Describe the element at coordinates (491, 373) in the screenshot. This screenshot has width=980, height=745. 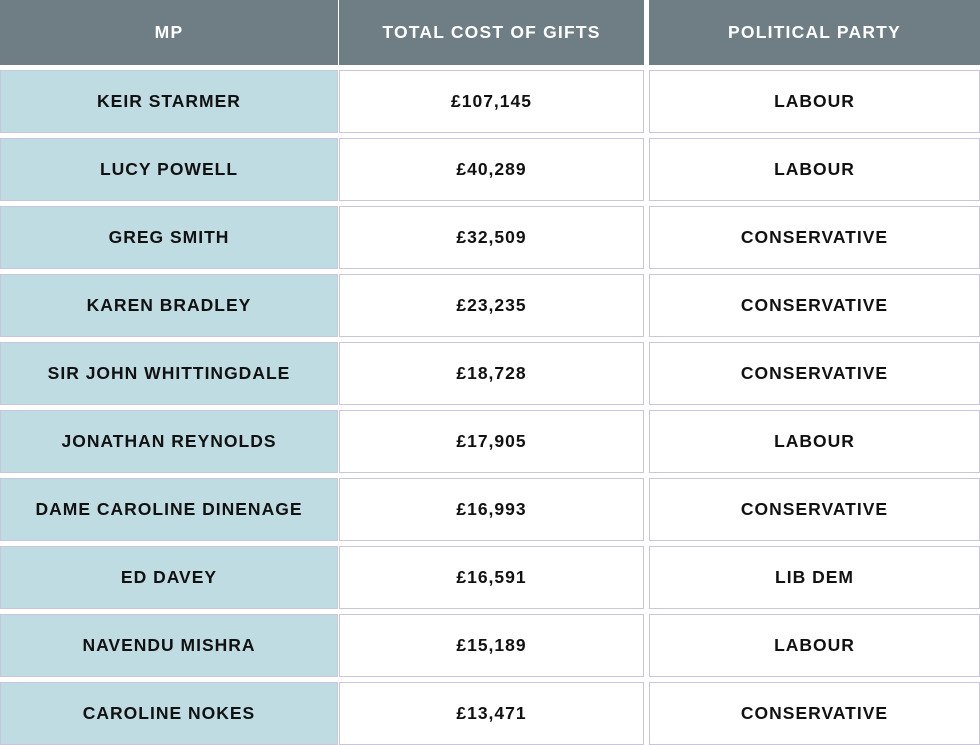
I see `cost-cell: £18,728` at that location.